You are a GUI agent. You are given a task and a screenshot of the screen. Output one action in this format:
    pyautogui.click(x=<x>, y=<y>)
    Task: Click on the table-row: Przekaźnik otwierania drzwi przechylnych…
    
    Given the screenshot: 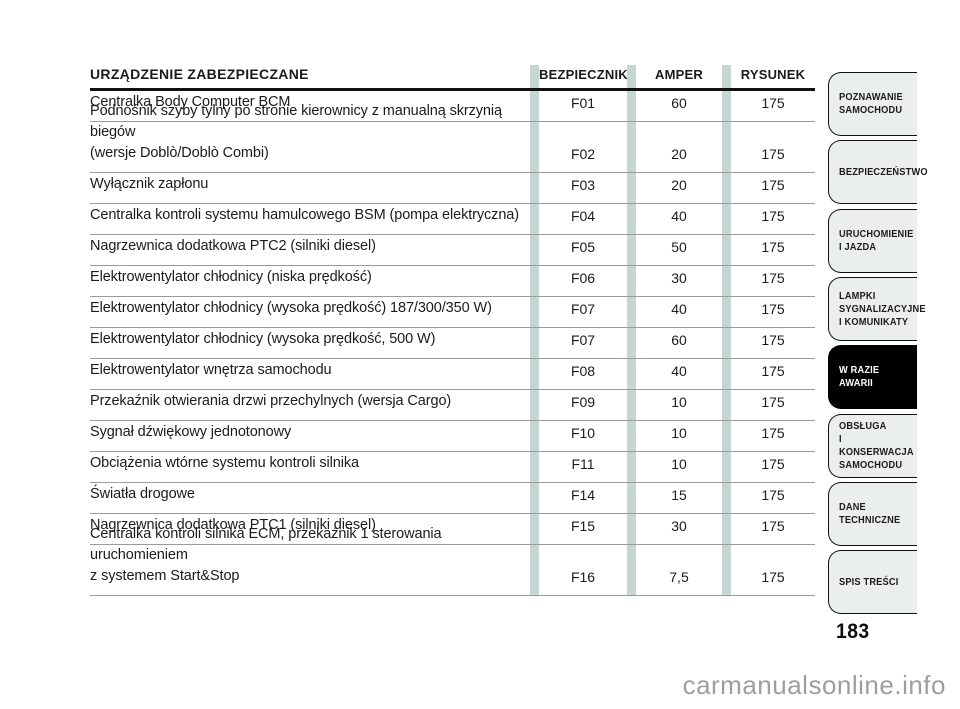 What is the action you would take?
    pyautogui.click(x=452, y=405)
    